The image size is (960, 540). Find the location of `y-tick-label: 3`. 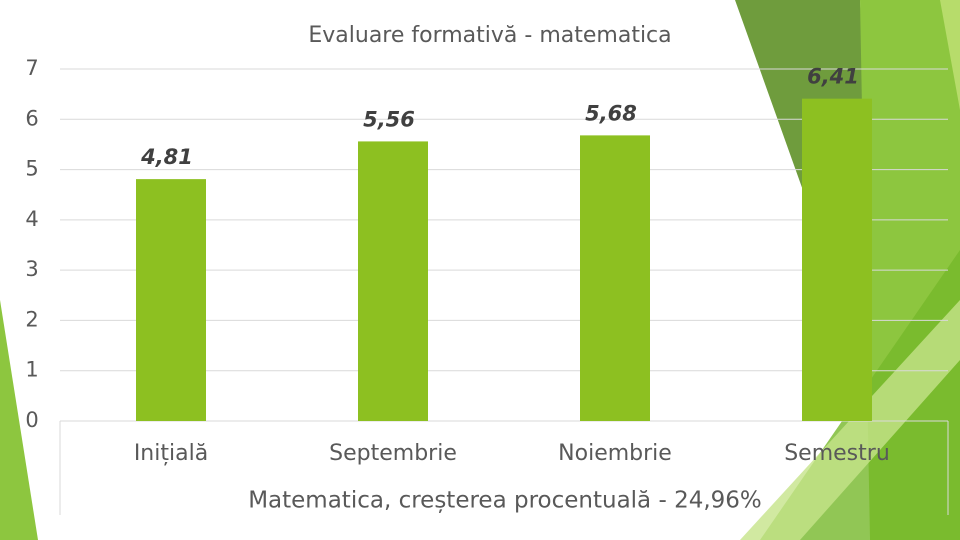

y-tick-label: 3 is located at coordinates (31, 269).